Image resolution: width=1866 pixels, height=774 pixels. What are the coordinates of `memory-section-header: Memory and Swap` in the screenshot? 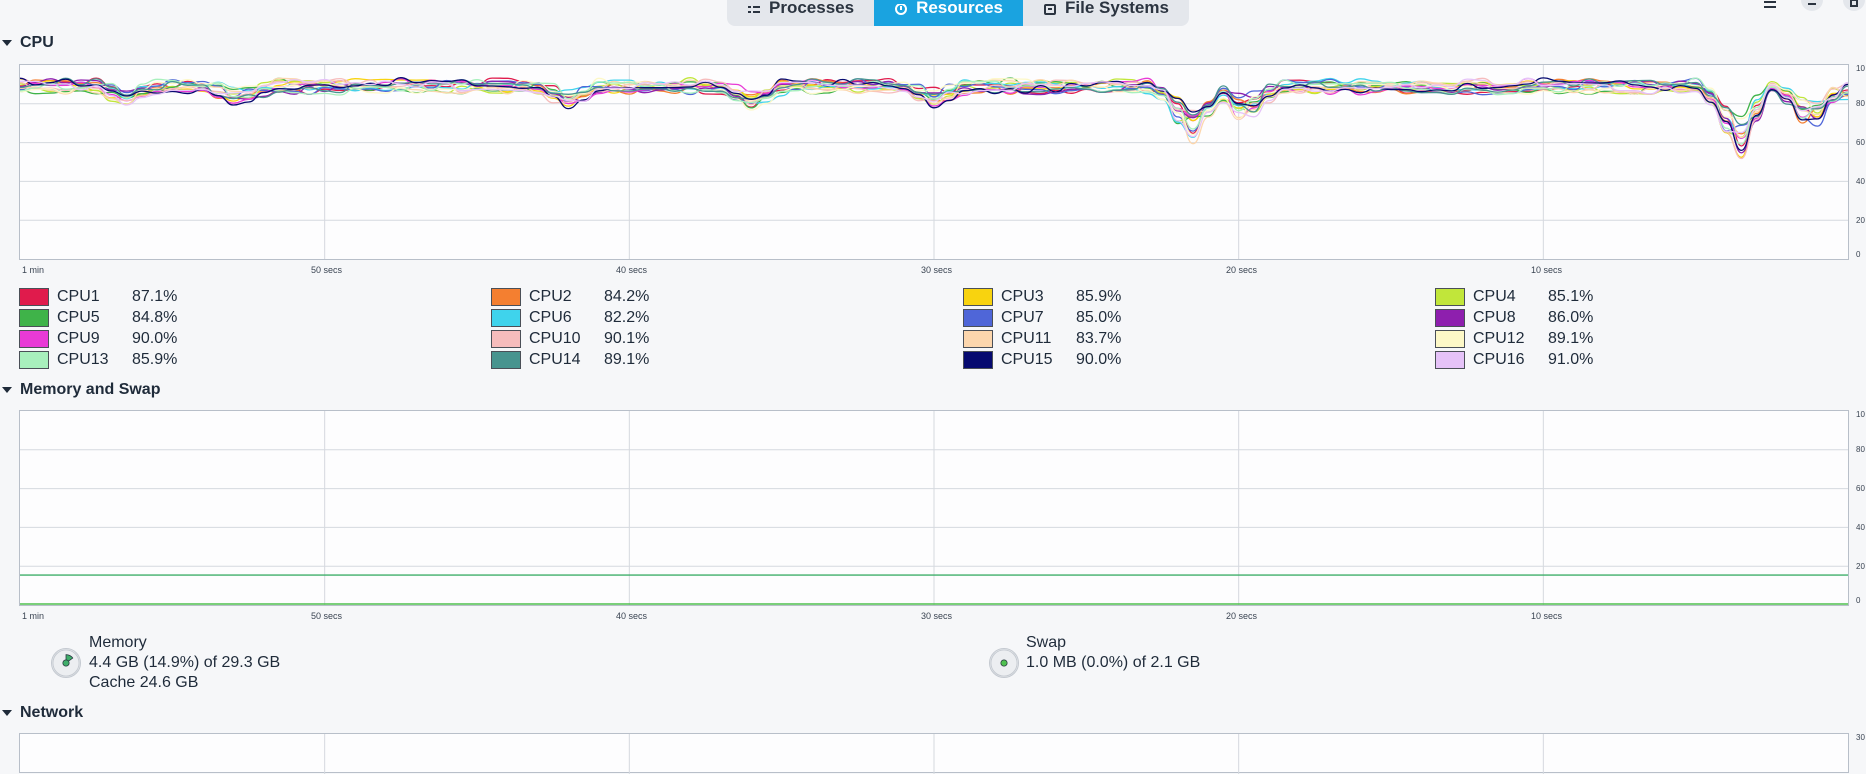 It's located at (80, 390).